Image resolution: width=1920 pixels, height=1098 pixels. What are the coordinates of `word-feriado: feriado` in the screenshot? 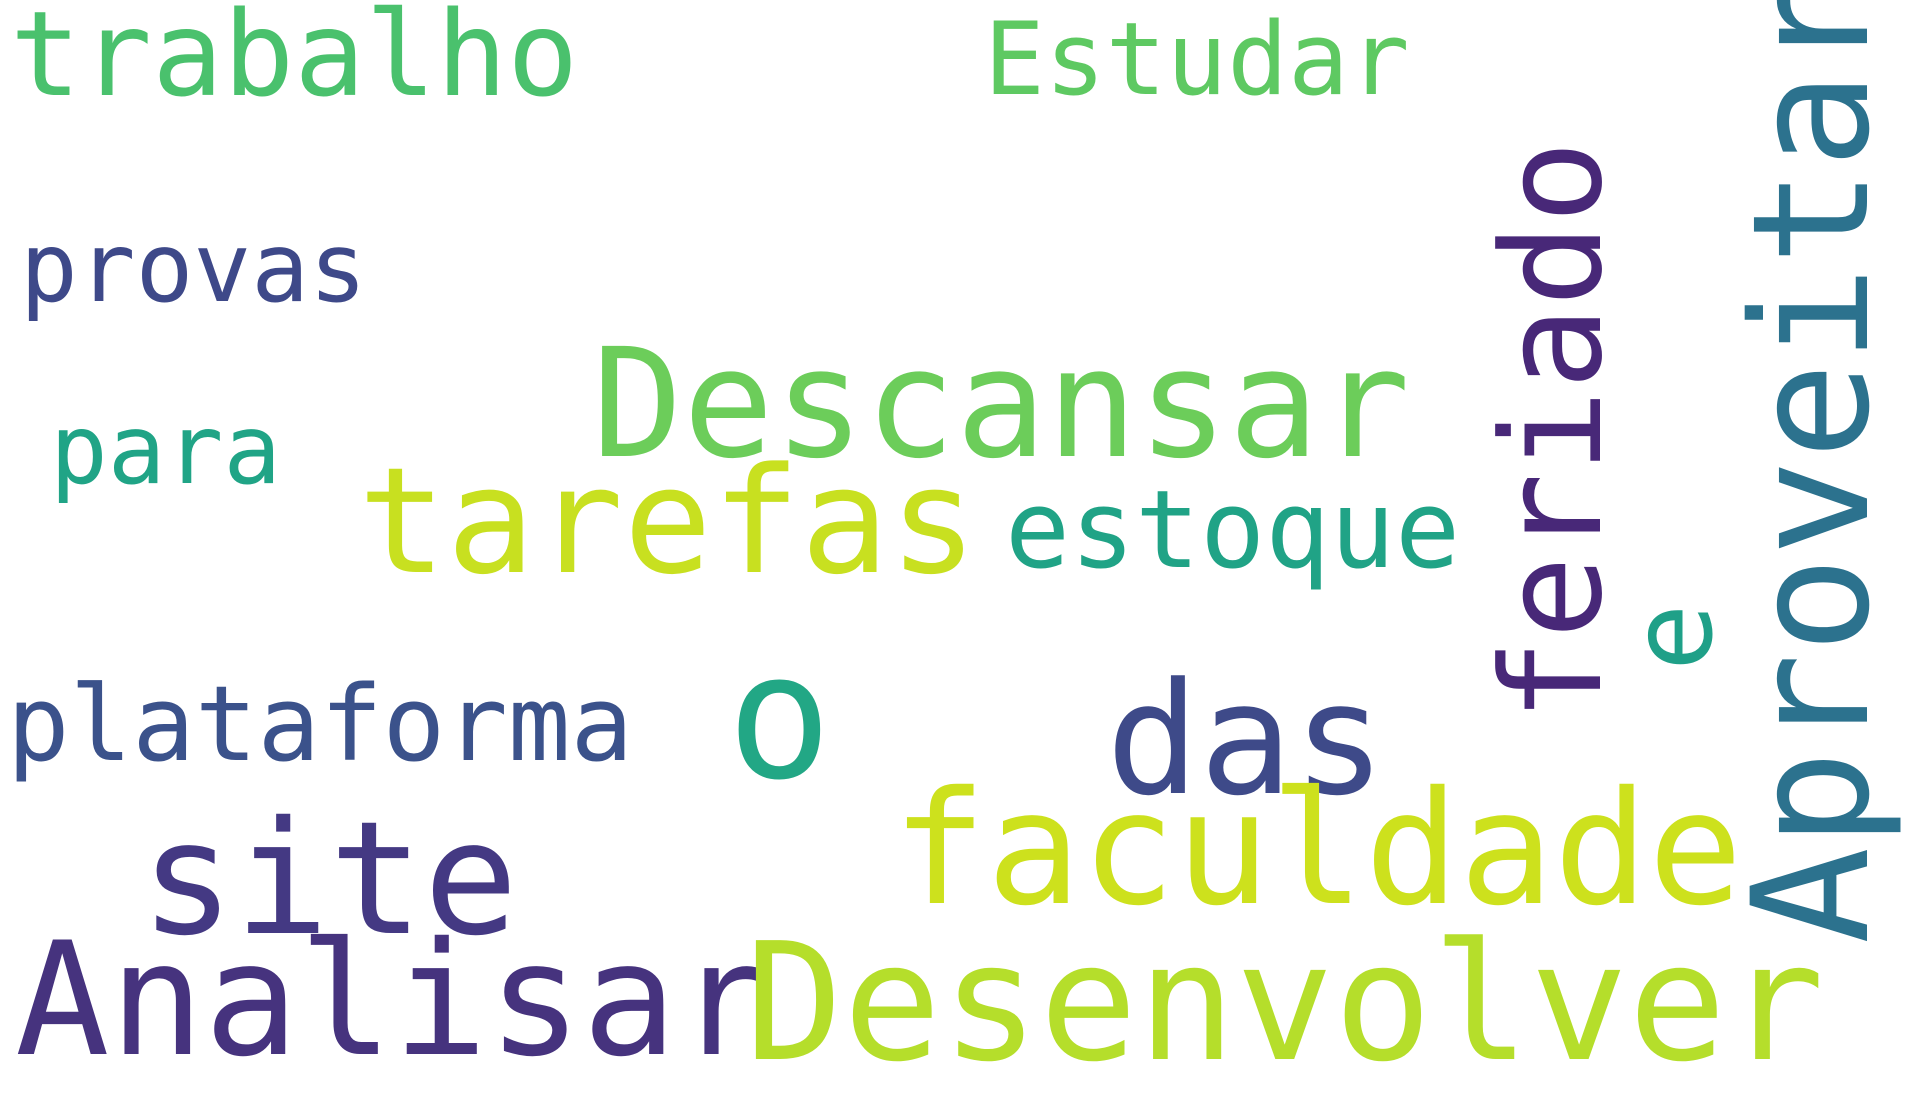 It's located at (1552, 431).